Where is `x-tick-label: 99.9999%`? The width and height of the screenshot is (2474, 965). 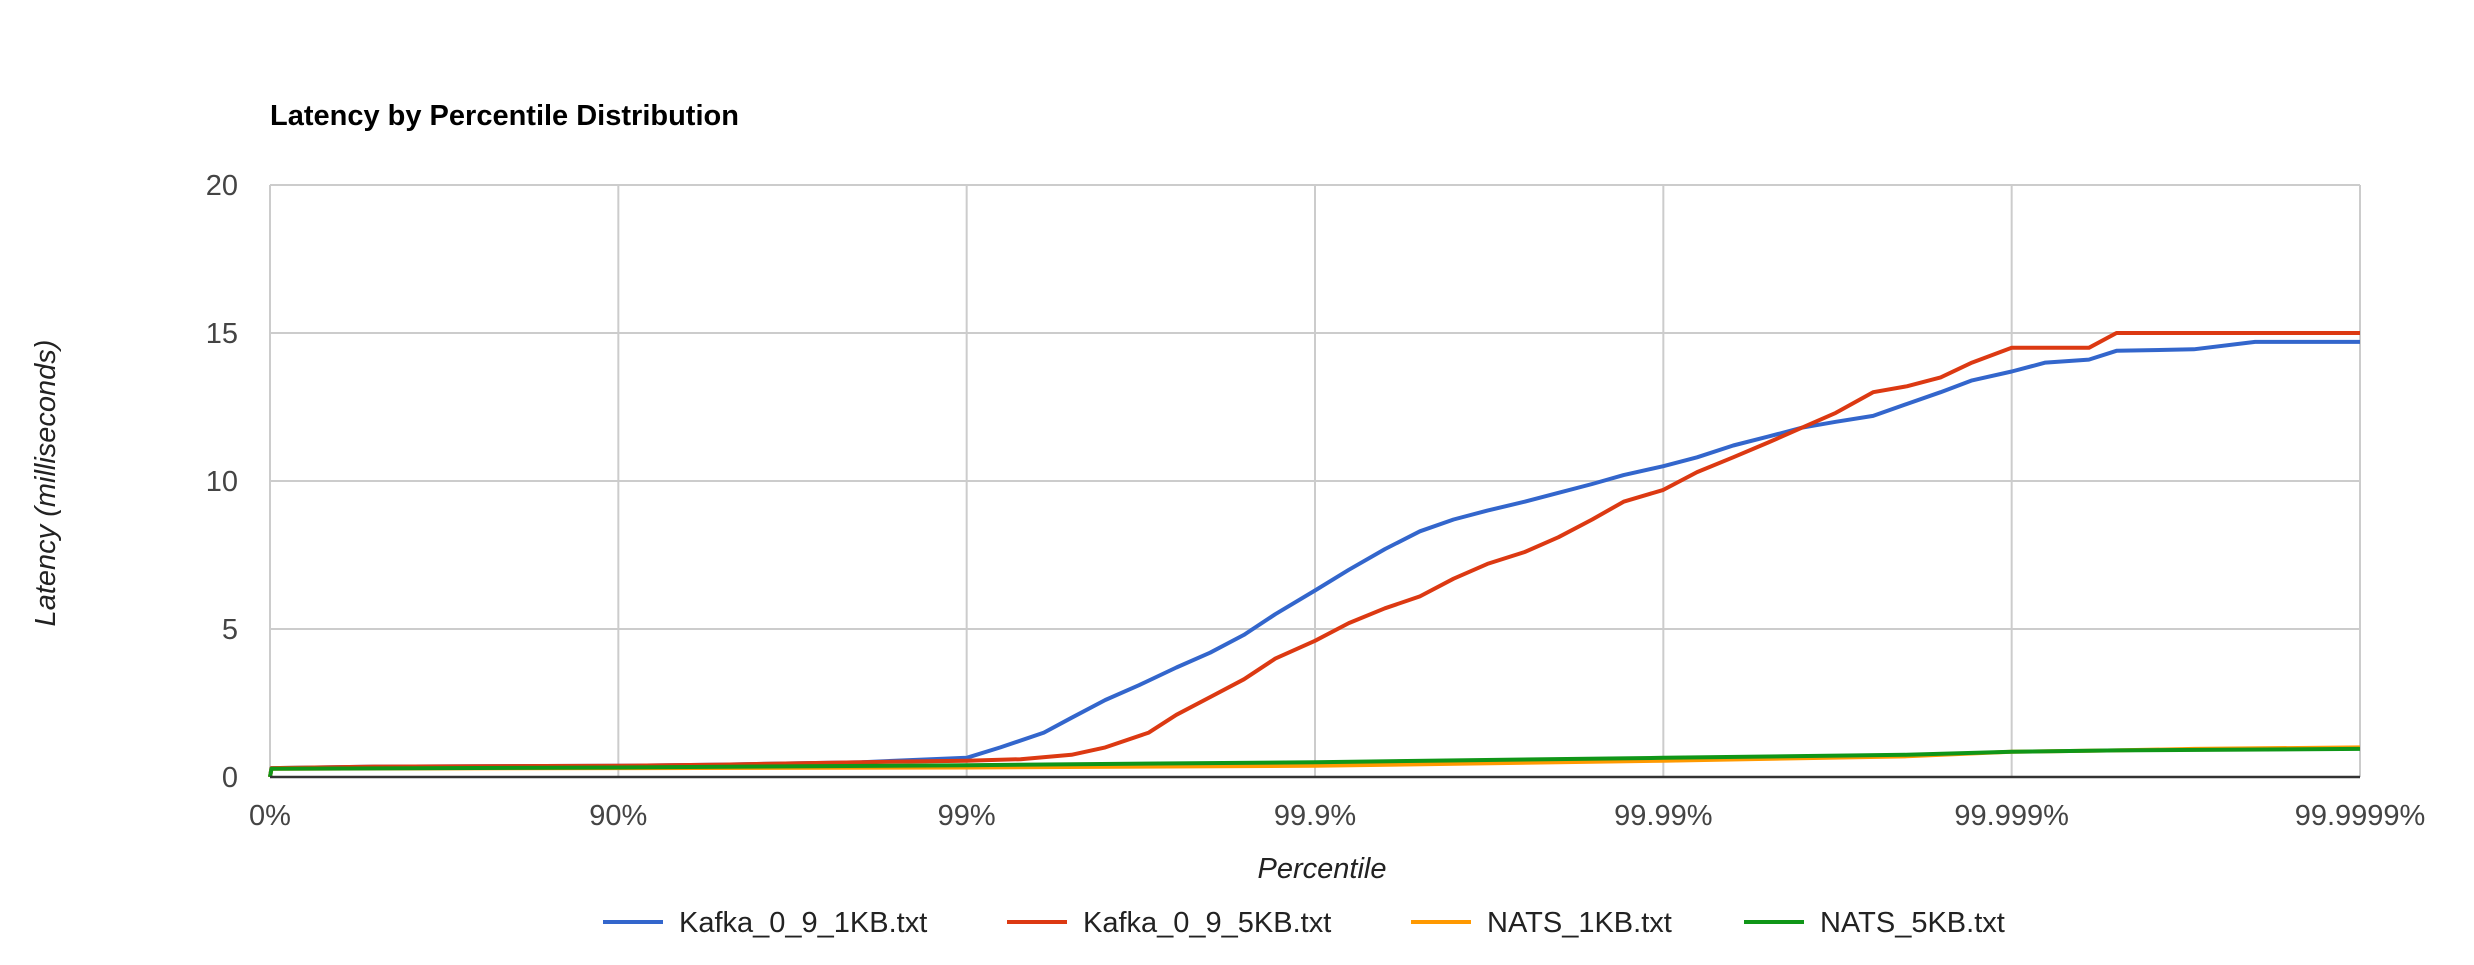
x-tick-label: 99.9999% is located at coordinates (2360, 816).